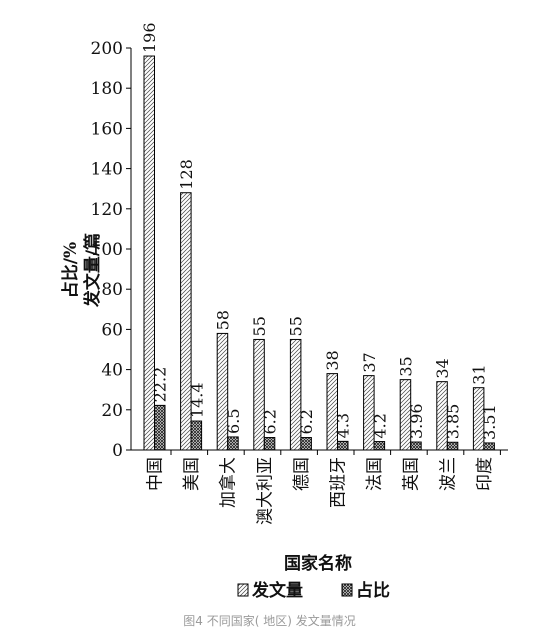  Describe the element at coordinates (233, 420) in the screenshot. I see `bar-value-label: 6.5` at that location.